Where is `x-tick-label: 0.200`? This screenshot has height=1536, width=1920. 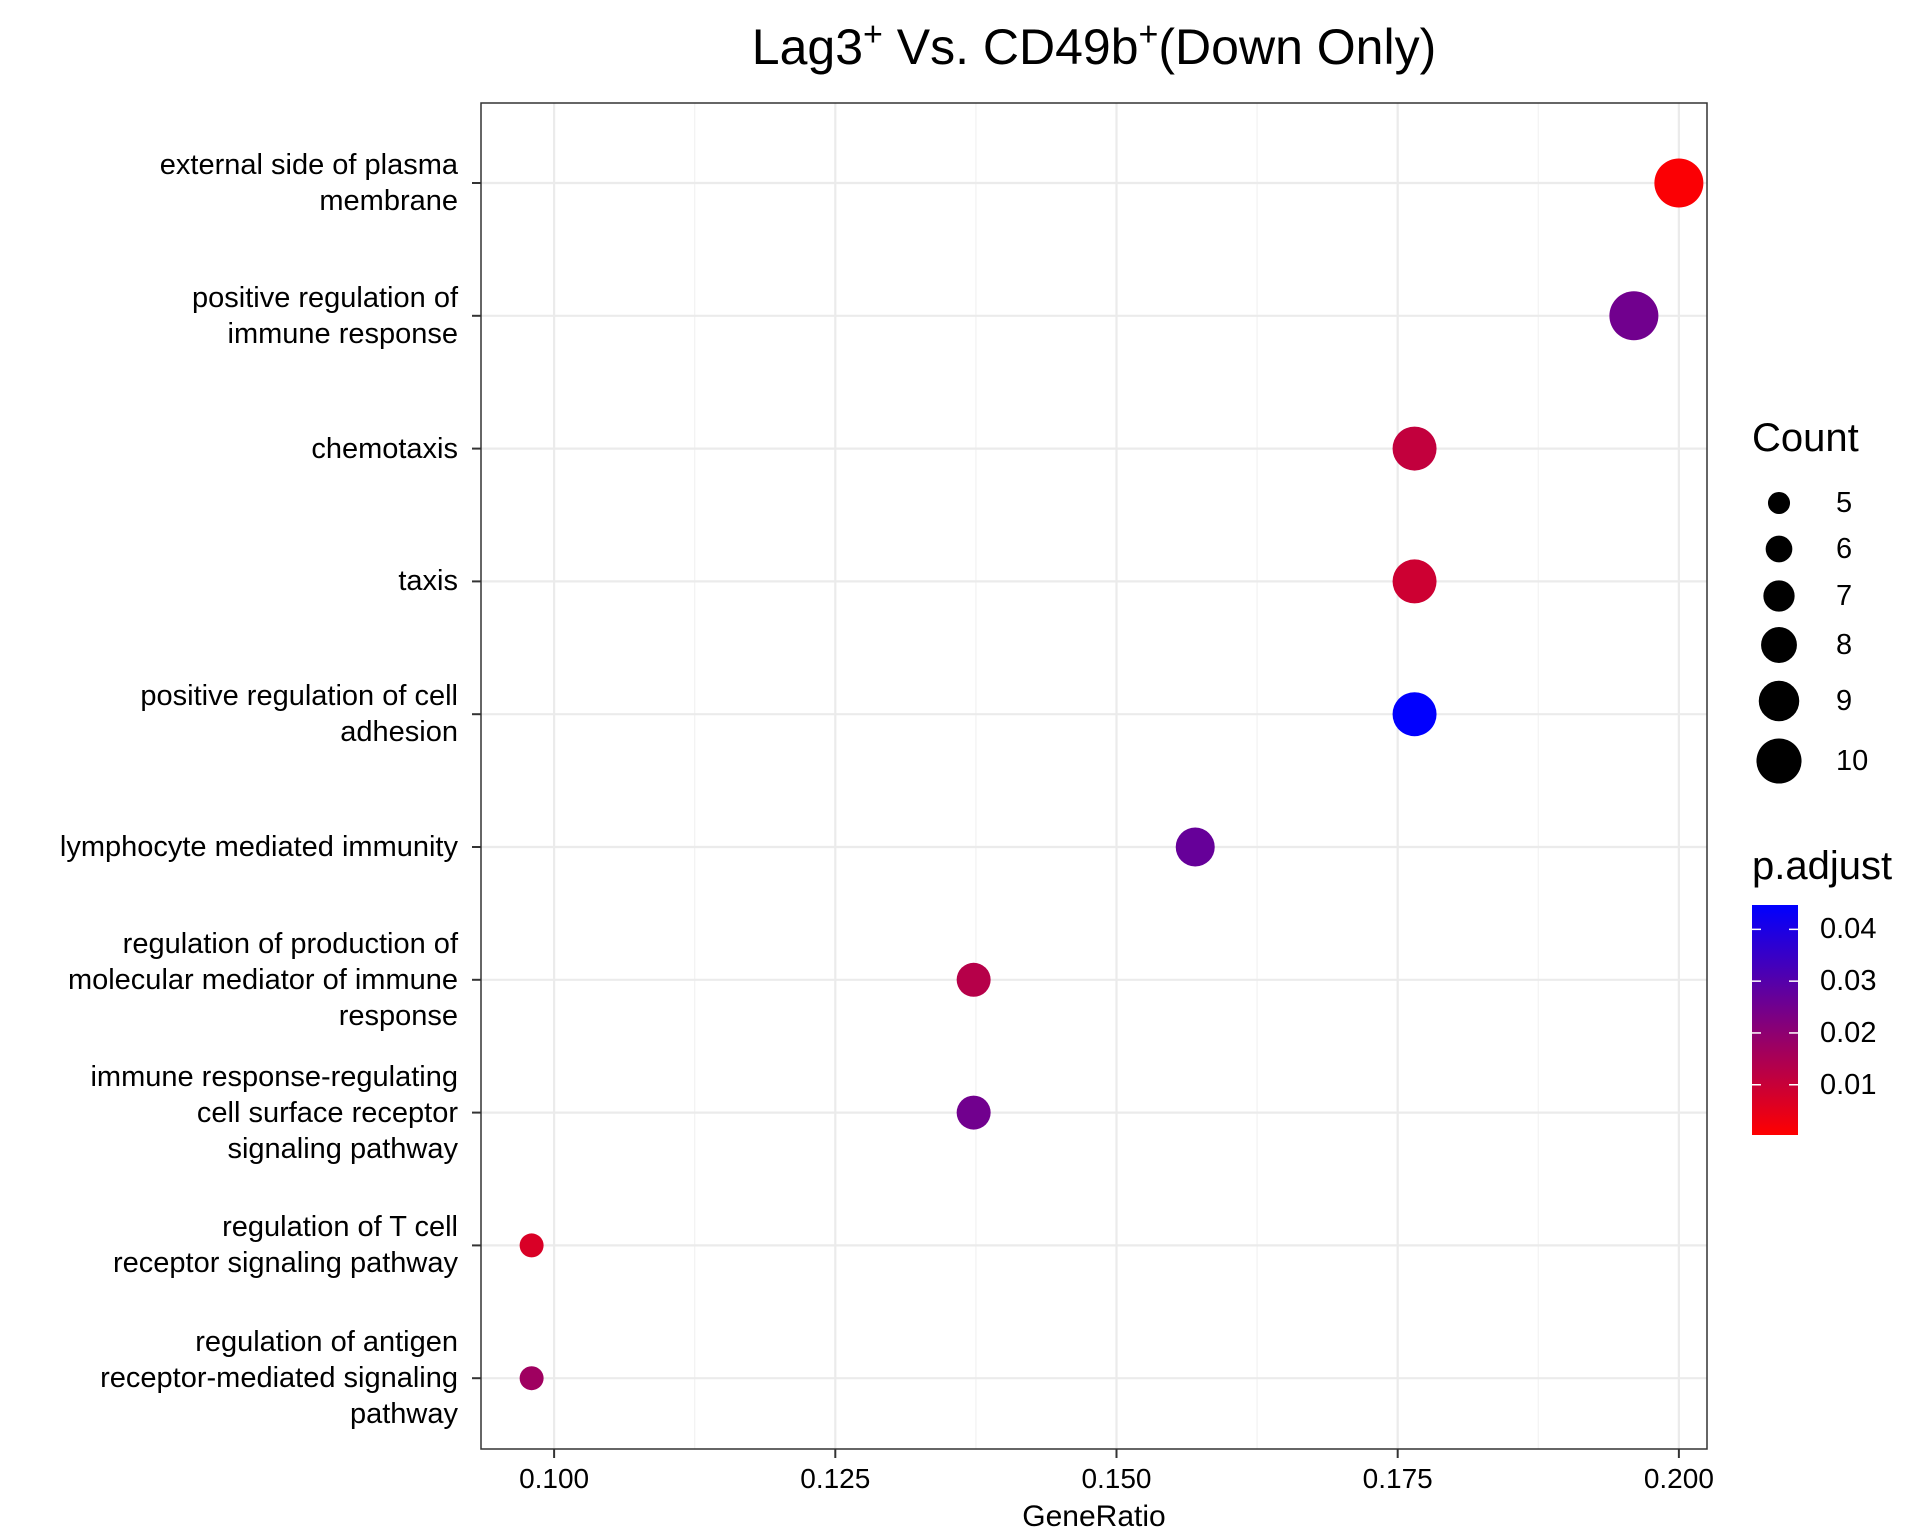
x-tick-label: 0.200 is located at coordinates (1678, 1478).